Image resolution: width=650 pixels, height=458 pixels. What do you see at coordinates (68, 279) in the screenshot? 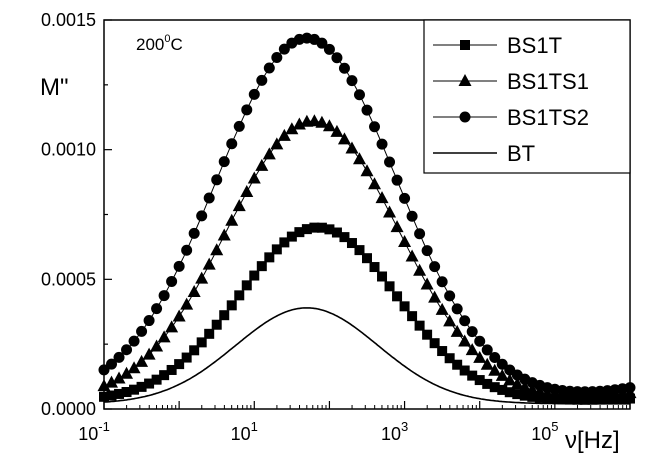
I see `y-tick-label: 0.0005` at bounding box center [68, 279].